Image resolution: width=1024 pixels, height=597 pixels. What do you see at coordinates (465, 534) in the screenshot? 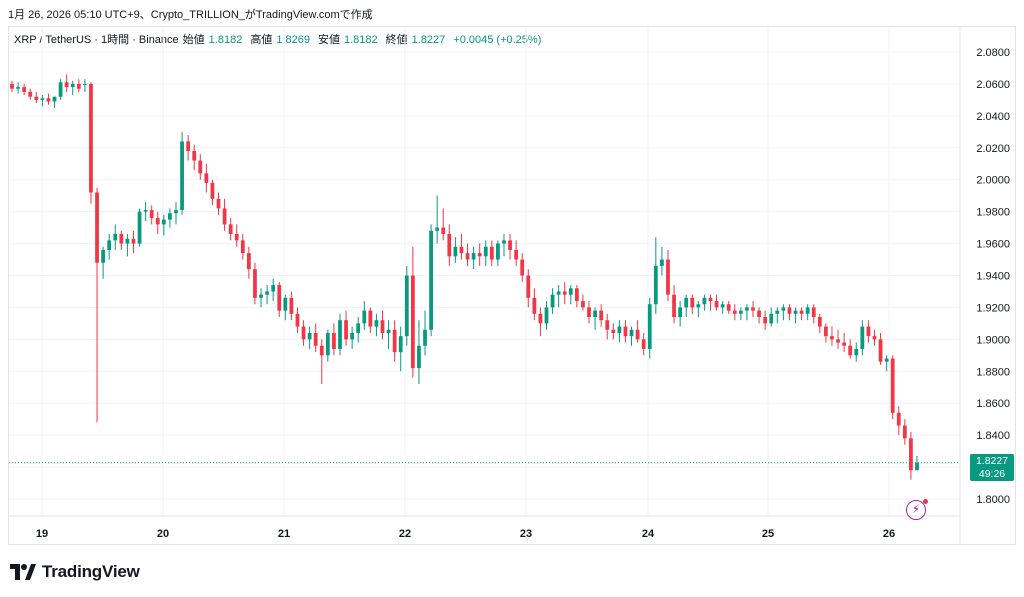
I see `time-axis: 19 20 21 22 23 24 25 26` at bounding box center [465, 534].